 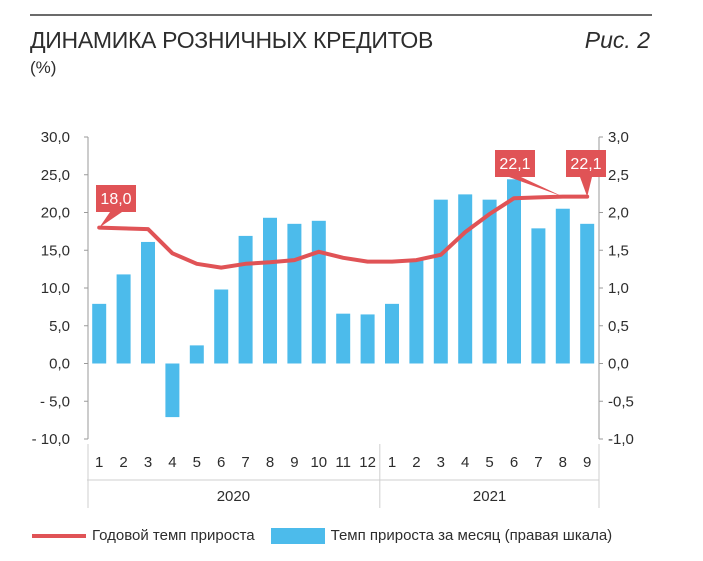 What do you see at coordinates (318, 462) in the screenshot?
I see `x-axis-tick-label: 10` at bounding box center [318, 462].